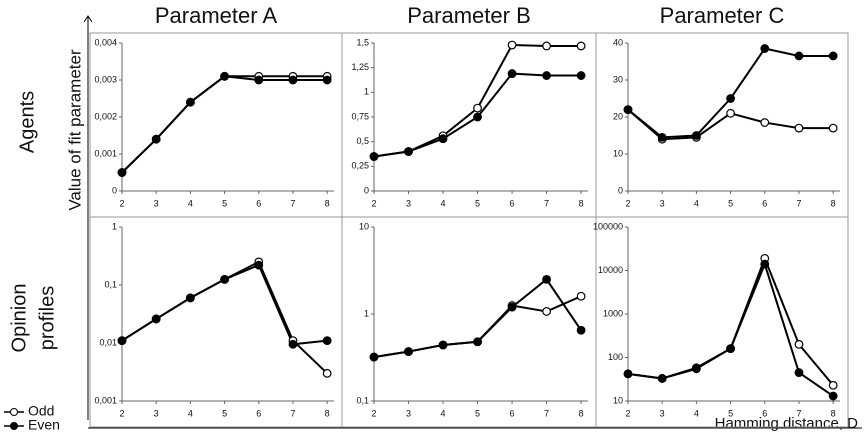 Image resolution: width=866 pixels, height=437 pixels. Describe the element at coordinates (108, 342) in the screenshot. I see `y-tick-label: 0,01` at that location.